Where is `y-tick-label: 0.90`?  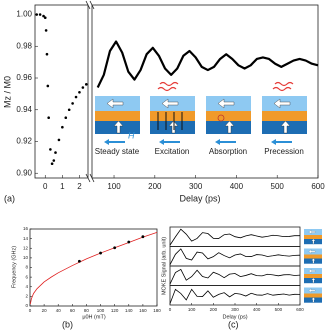
y-tick-label: 0.90 is located at coordinates (24, 172).